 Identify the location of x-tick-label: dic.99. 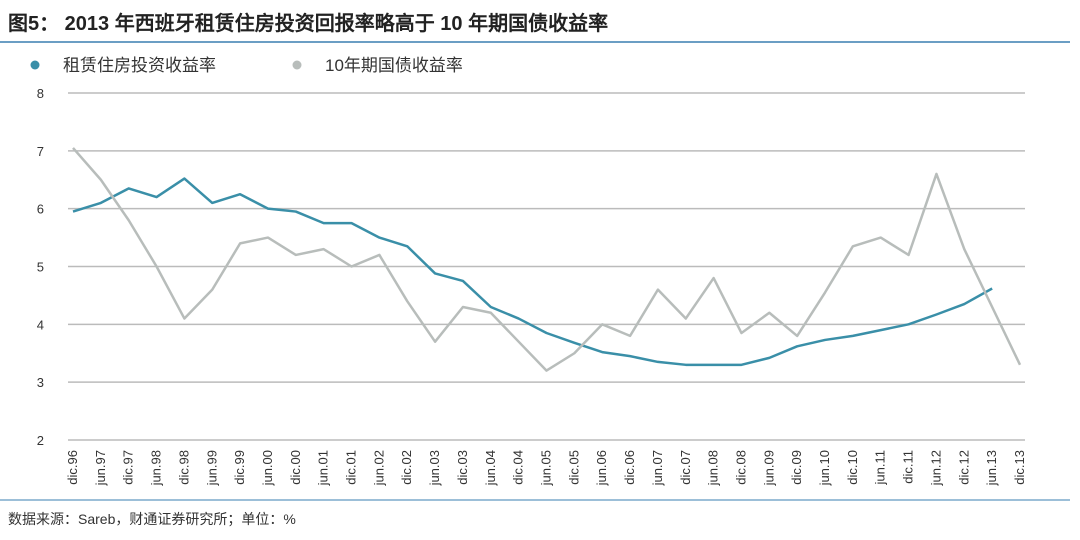
(239, 467).